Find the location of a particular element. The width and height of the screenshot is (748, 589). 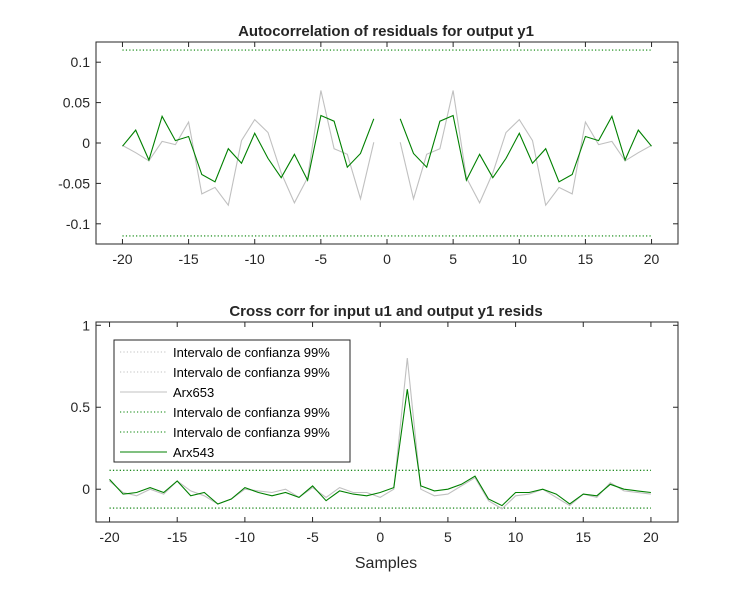

legend-label: Arx653 is located at coordinates (193, 392).